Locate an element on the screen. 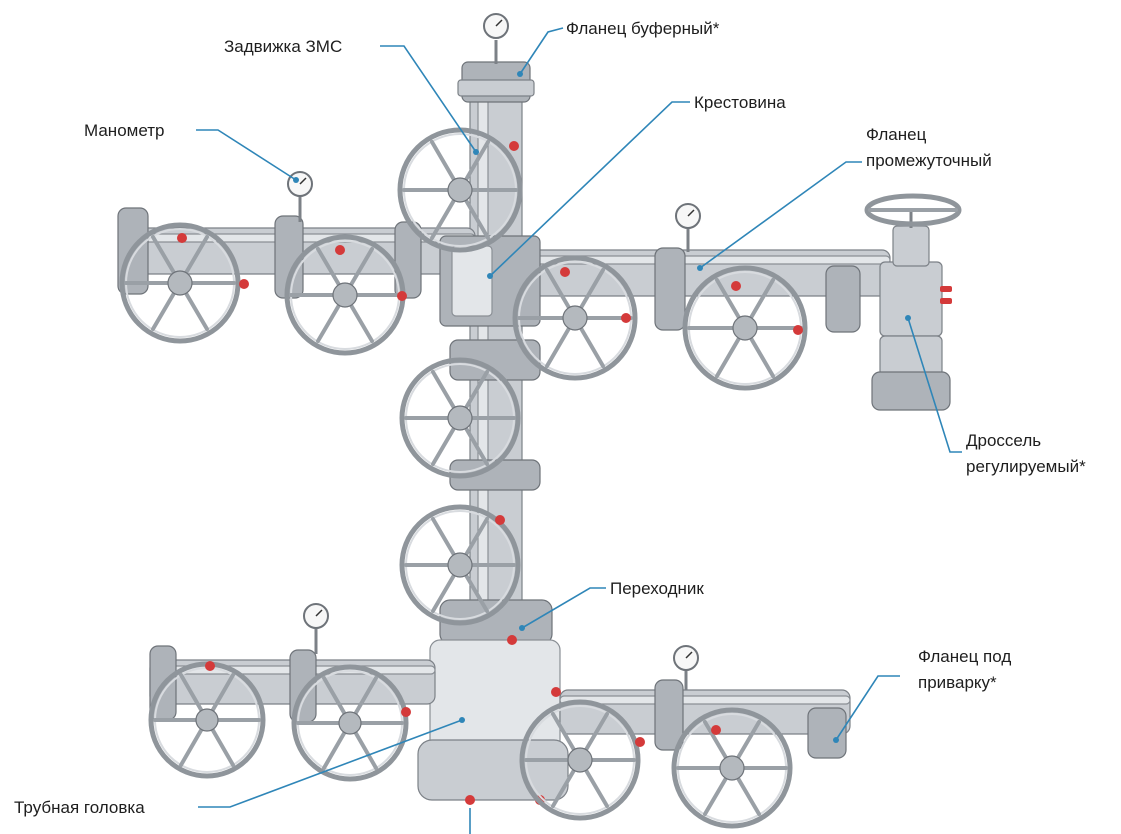 This screenshot has width=1121, height=834. leader-flanec-promezhutochnyi is located at coordinates (780, 215).